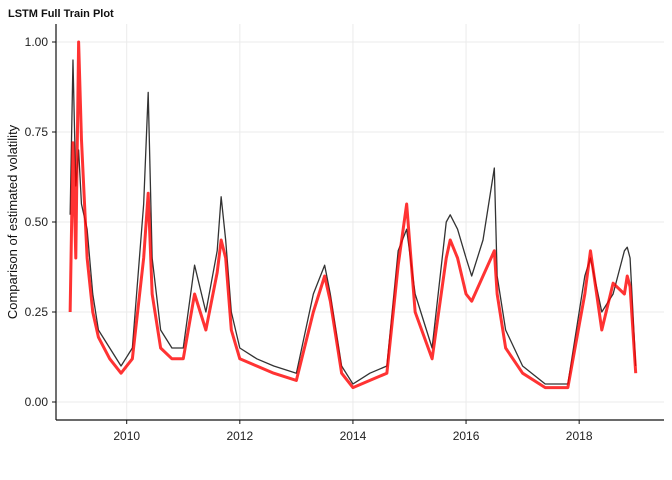 The width and height of the screenshot is (672, 480). I want to click on y-ticks: 0.00 0.25 0.50 0.75 1.00, so click(40, 222).